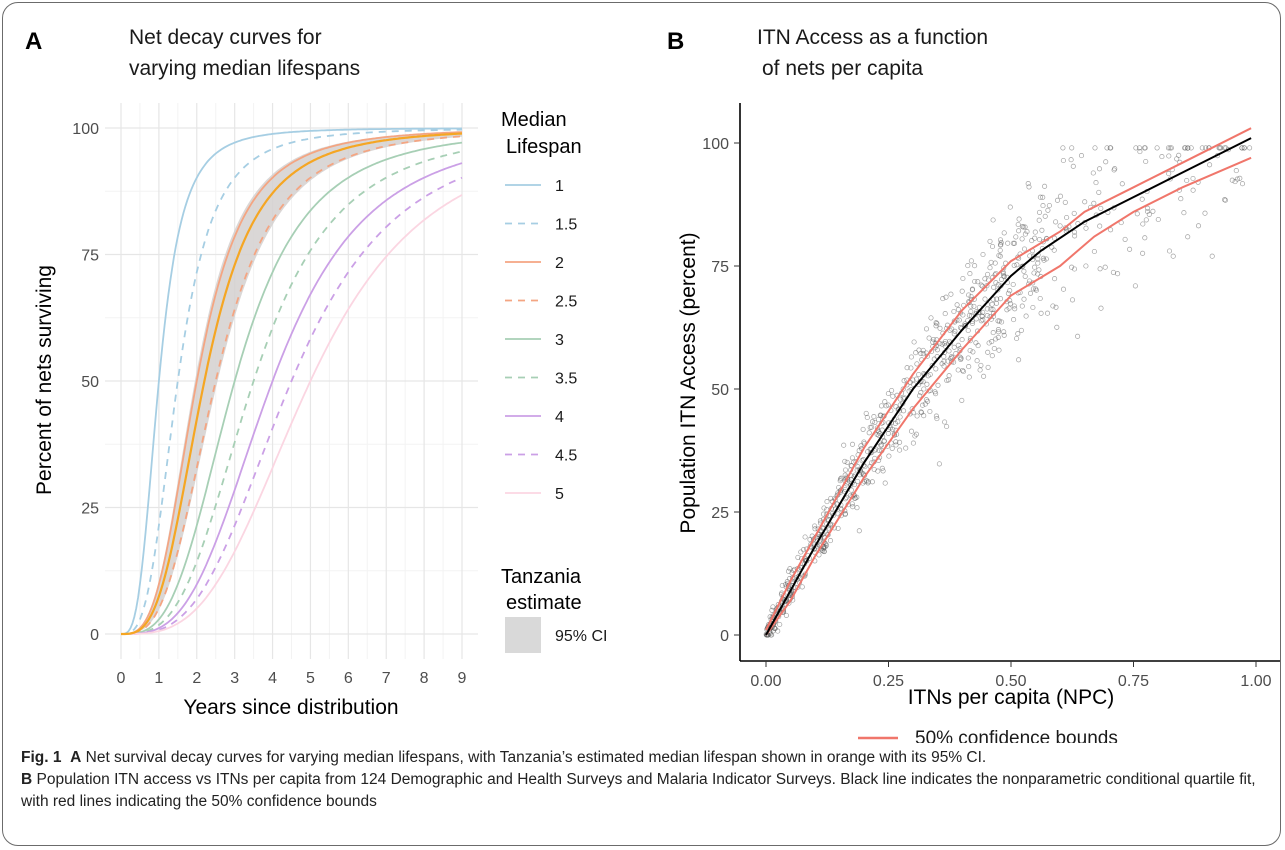  I want to click on panel-a-title-line-2: varying median lifespans, so click(244, 68).